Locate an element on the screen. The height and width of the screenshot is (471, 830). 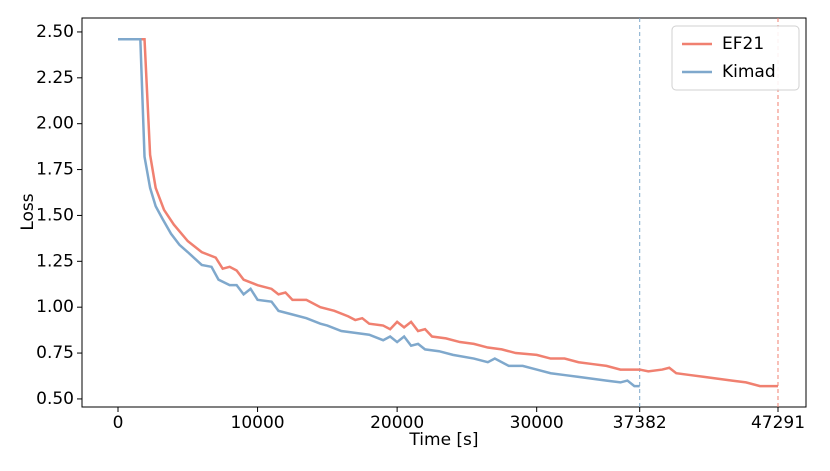
legend-label: EF21 is located at coordinates (743, 44).